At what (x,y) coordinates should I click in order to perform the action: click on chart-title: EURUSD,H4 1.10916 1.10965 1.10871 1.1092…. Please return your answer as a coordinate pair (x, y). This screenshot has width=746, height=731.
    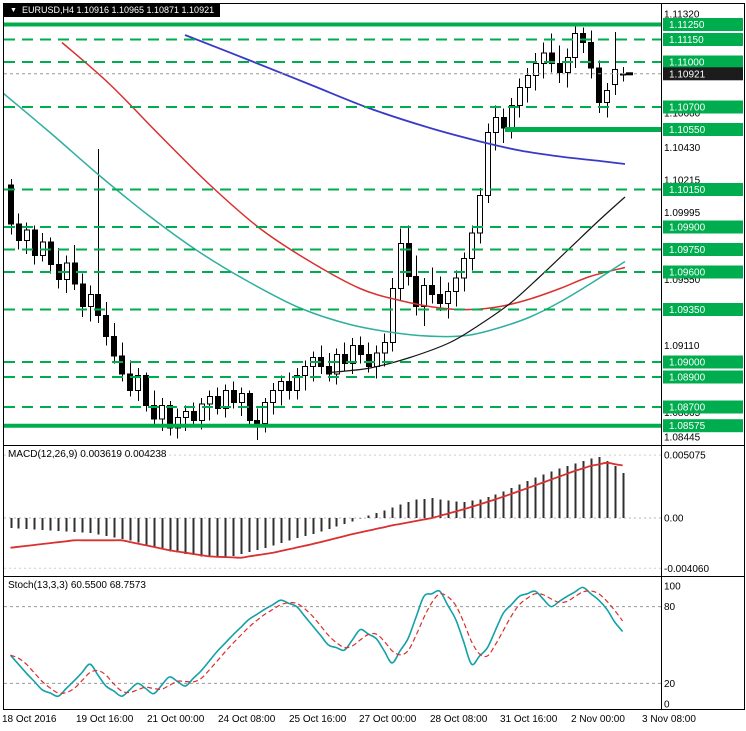
    Looking at the image, I should click on (118, 10).